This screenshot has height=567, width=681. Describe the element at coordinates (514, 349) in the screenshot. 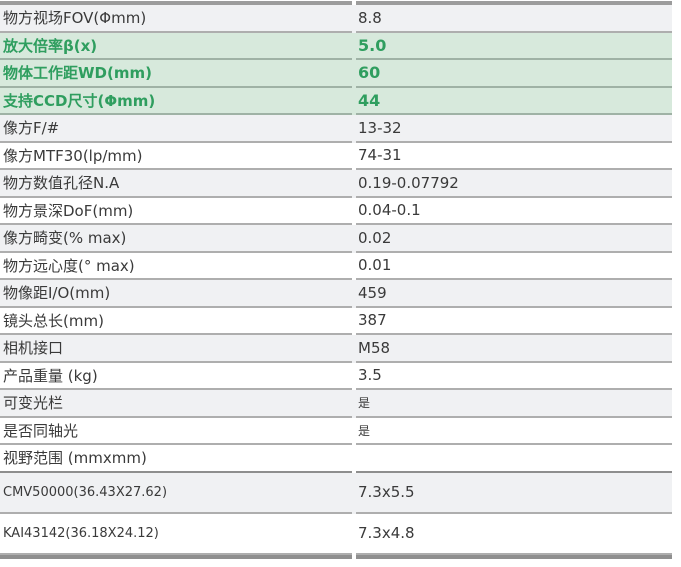

I see `spec-value: M58` at that location.